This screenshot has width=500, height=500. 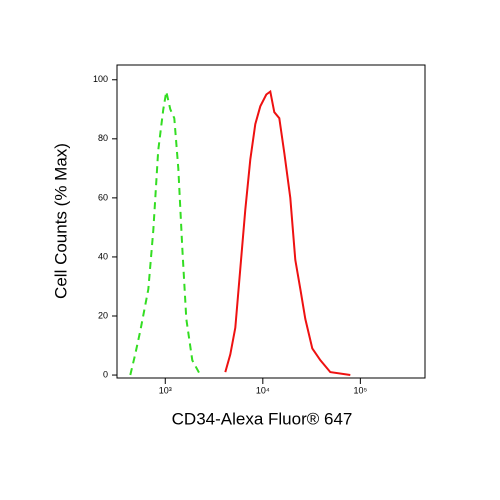 What do you see at coordinates (105, 374) in the screenshot?
I see `y-tick-label: 0` at bounding box center [105, 374].